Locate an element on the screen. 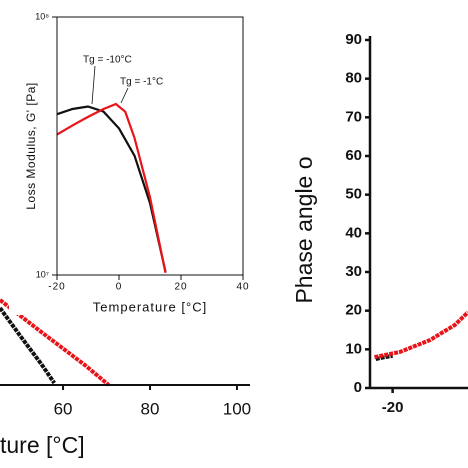 The image size is (468, 468). x-tick-label: 0 is located at coordinates (119, 287).